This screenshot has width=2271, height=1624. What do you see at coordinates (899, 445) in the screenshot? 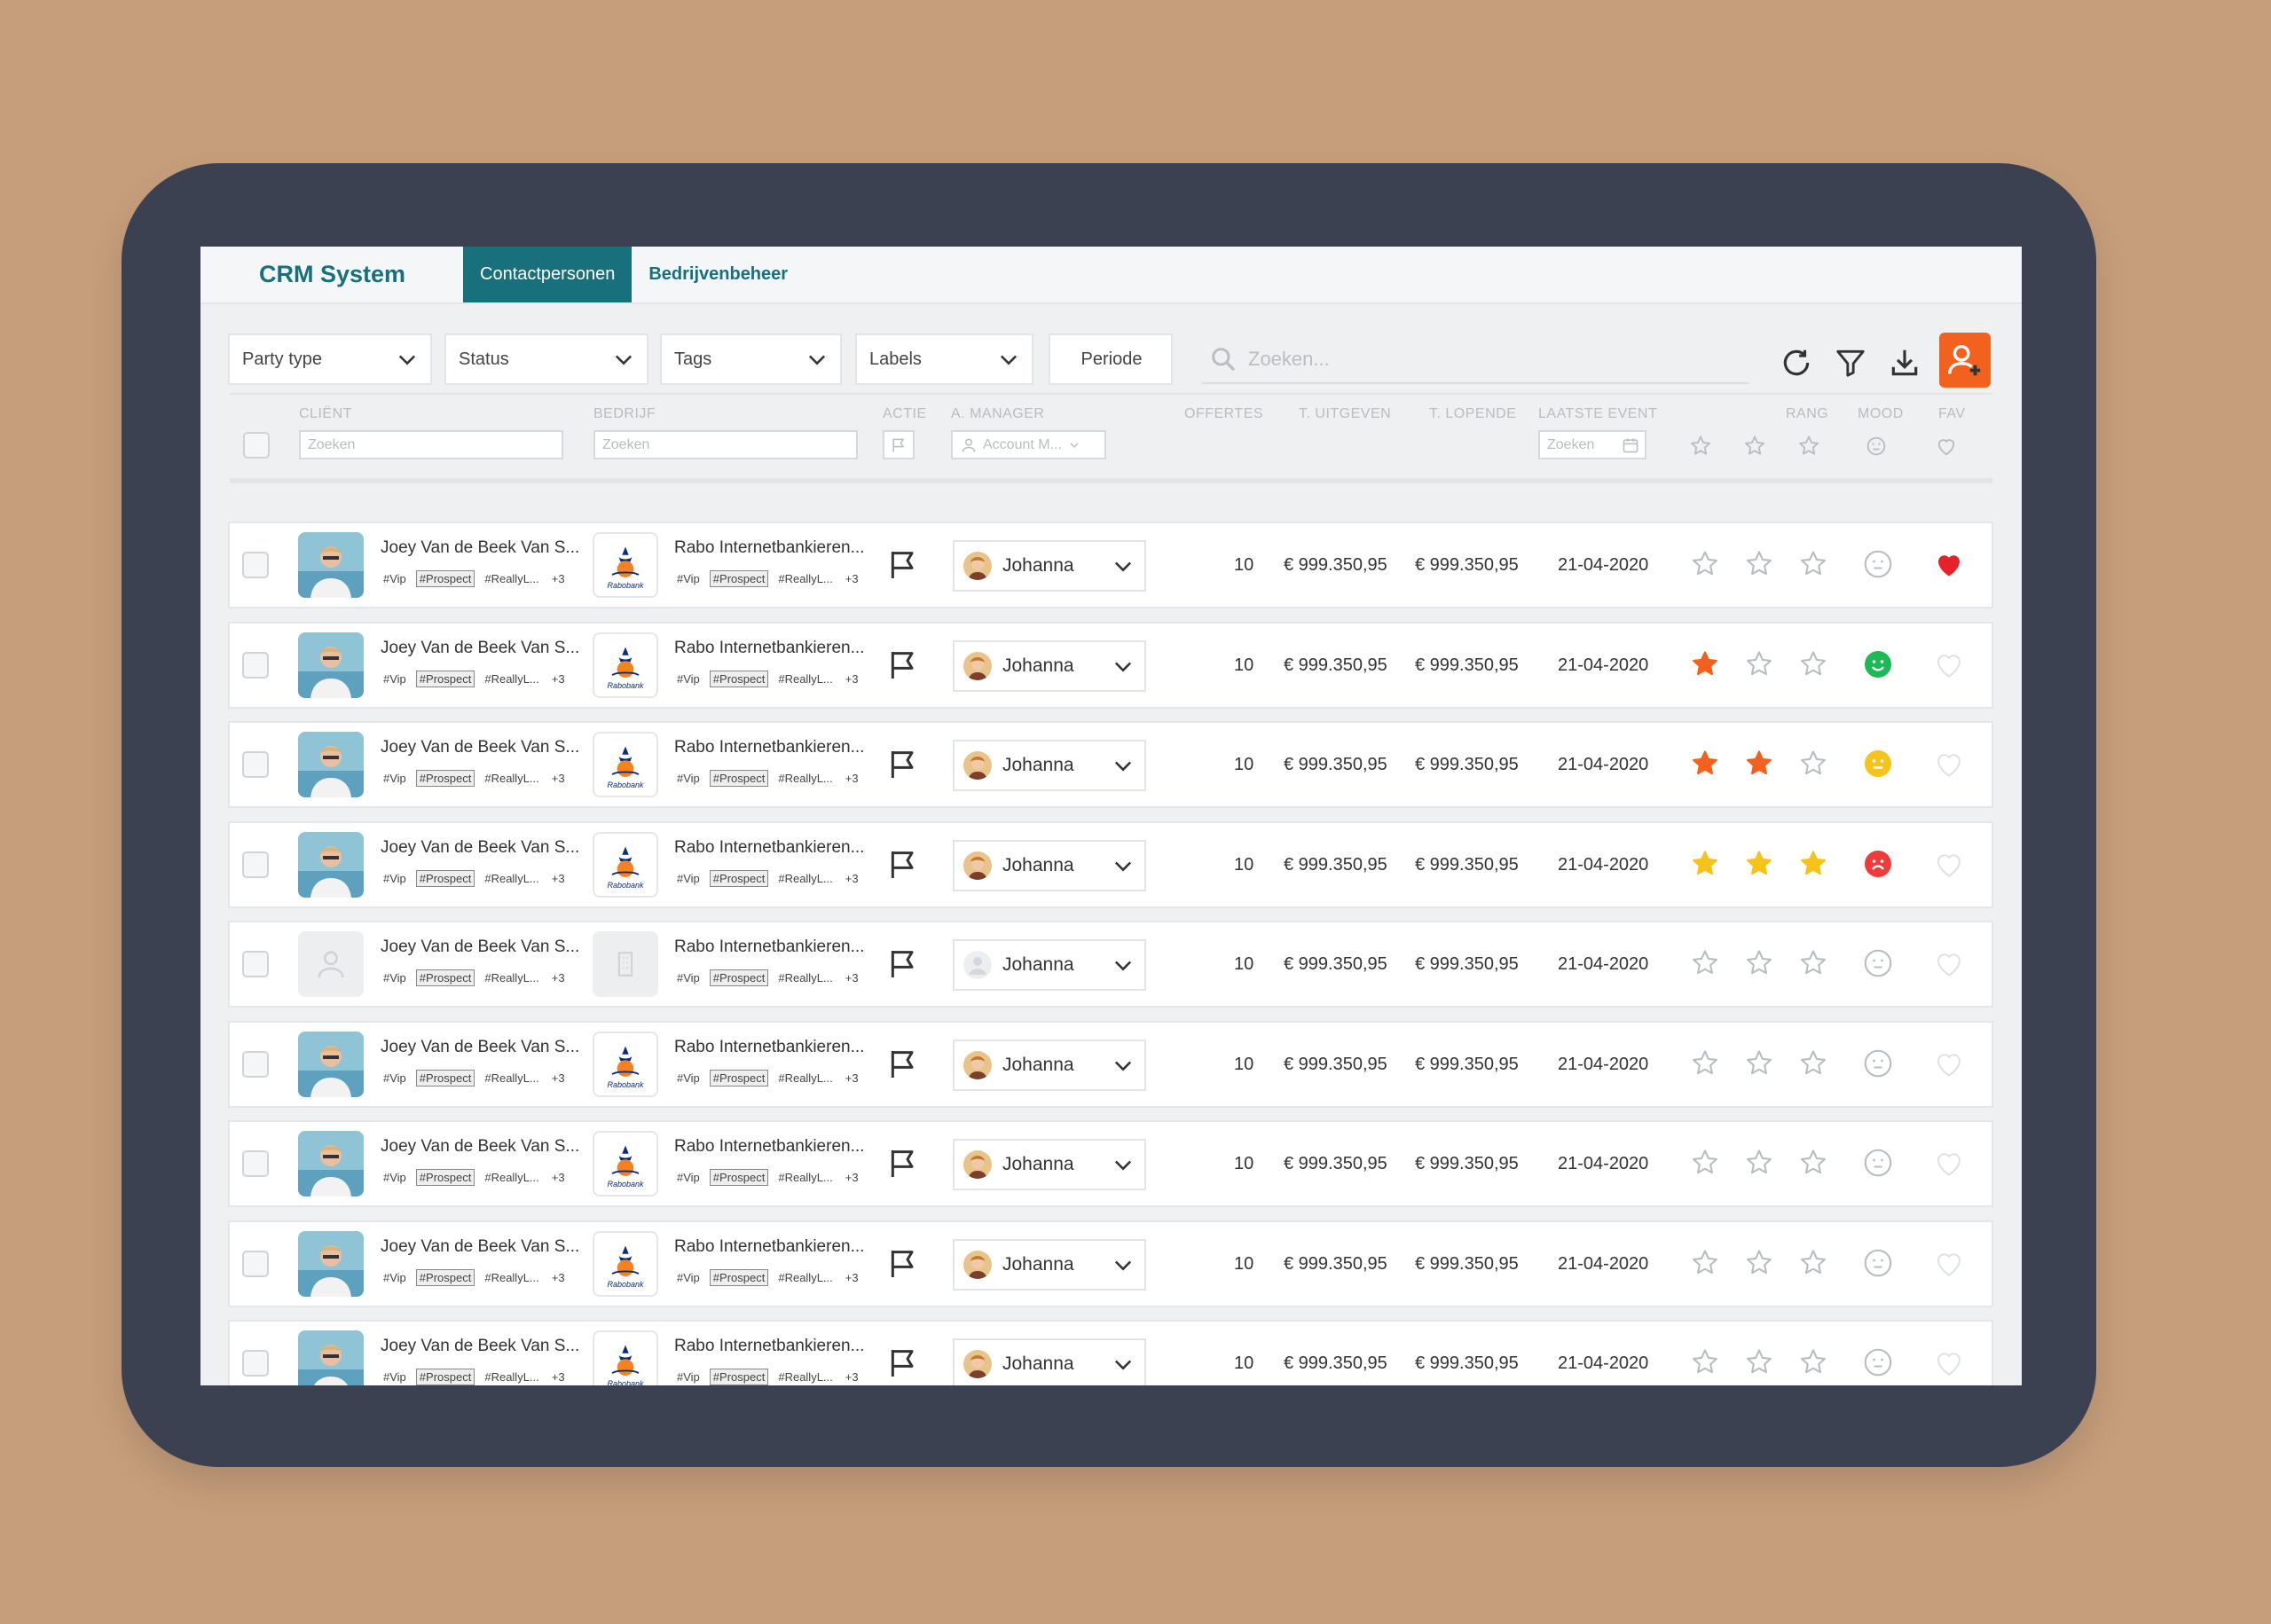
I see `actie-filter` at bounding box center [899, 445].